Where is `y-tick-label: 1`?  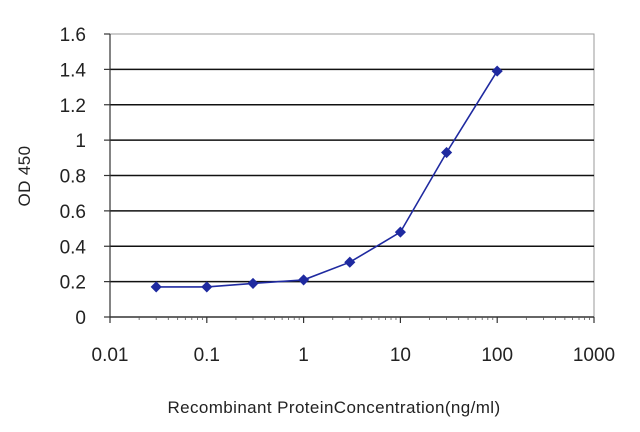 y-tick-label: 1 is located at coordinates (80, 141).